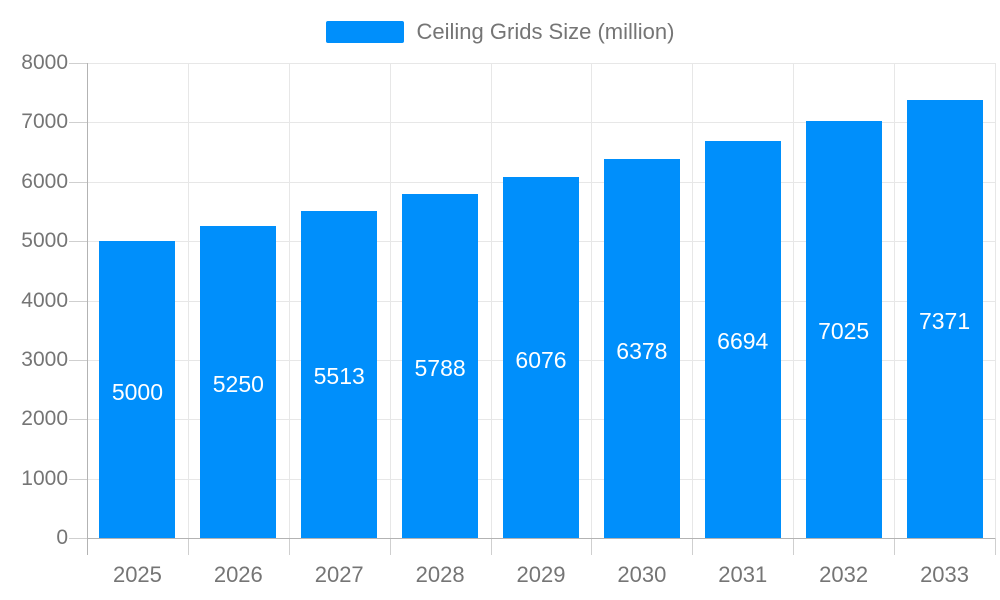 The image size is (1000, 600). What do you see at coordinates (137, 574) in the screenshot?
I see `x-axis-label: 2025` at bounding box center [137, 574].